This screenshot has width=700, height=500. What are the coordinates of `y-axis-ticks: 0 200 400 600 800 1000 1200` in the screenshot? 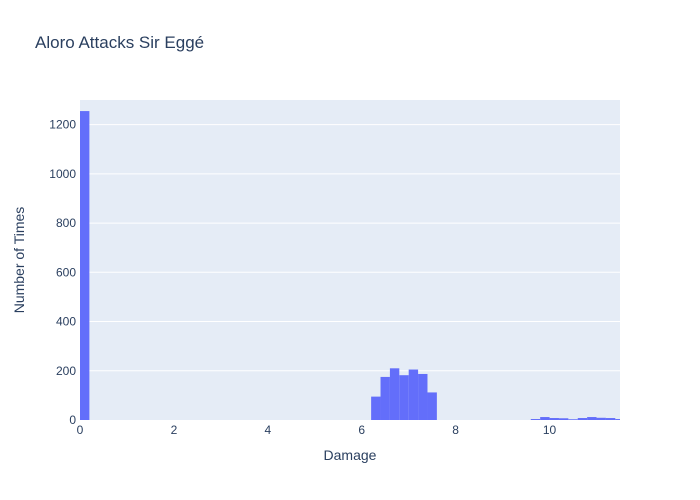 It's located at (62, 272).